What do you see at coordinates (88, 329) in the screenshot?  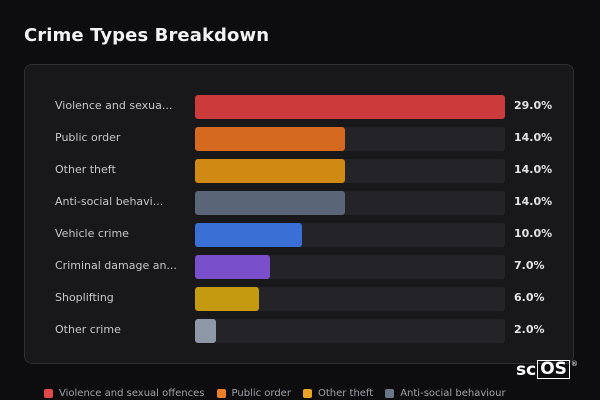 I see `bar-category-label: Other crime` at bounding box center [88, 329].